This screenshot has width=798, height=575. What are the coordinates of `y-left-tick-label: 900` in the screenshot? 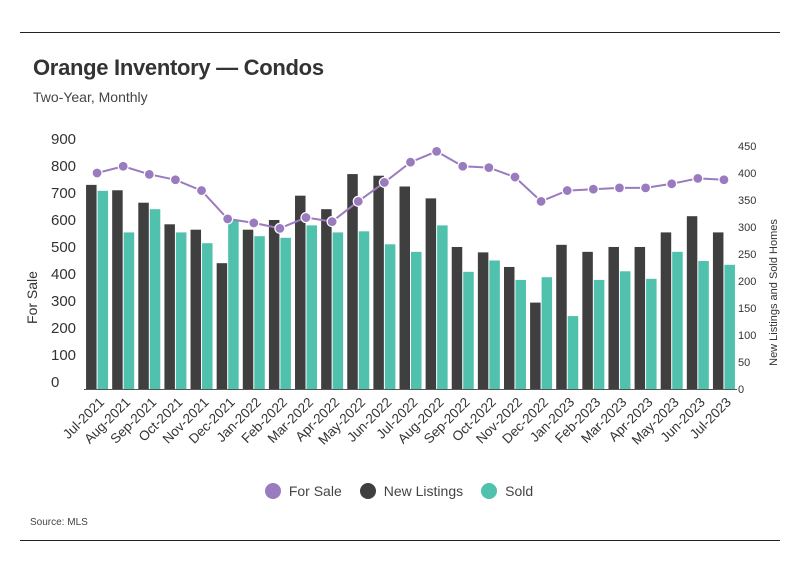 It's located at (63, 139).